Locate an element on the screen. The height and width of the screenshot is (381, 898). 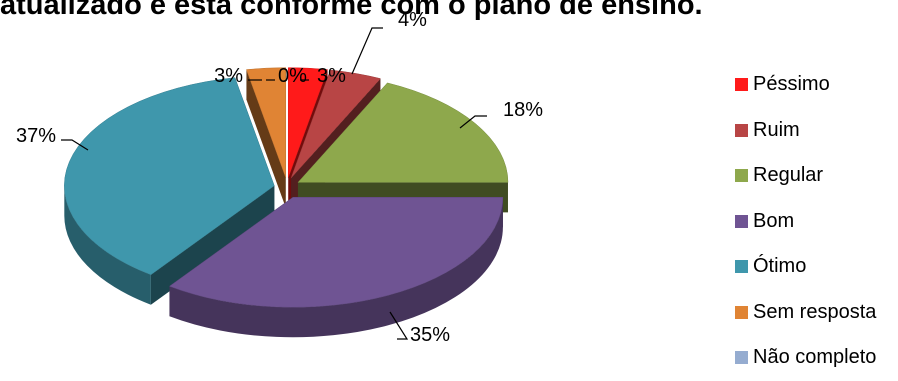
data-label-0: 3% is located at coordinates (331, 76).